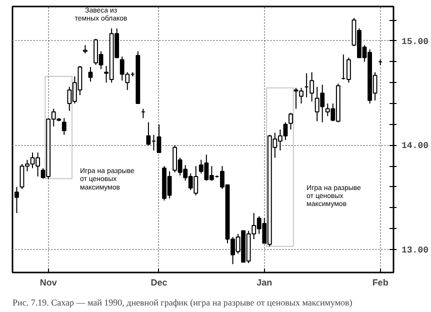 This screenshot has width=431, height=312. What do you see at coordinates (380, 283) in the screenshot?
I see `x-tick-label: Feb` at bounding box center [380, 283].